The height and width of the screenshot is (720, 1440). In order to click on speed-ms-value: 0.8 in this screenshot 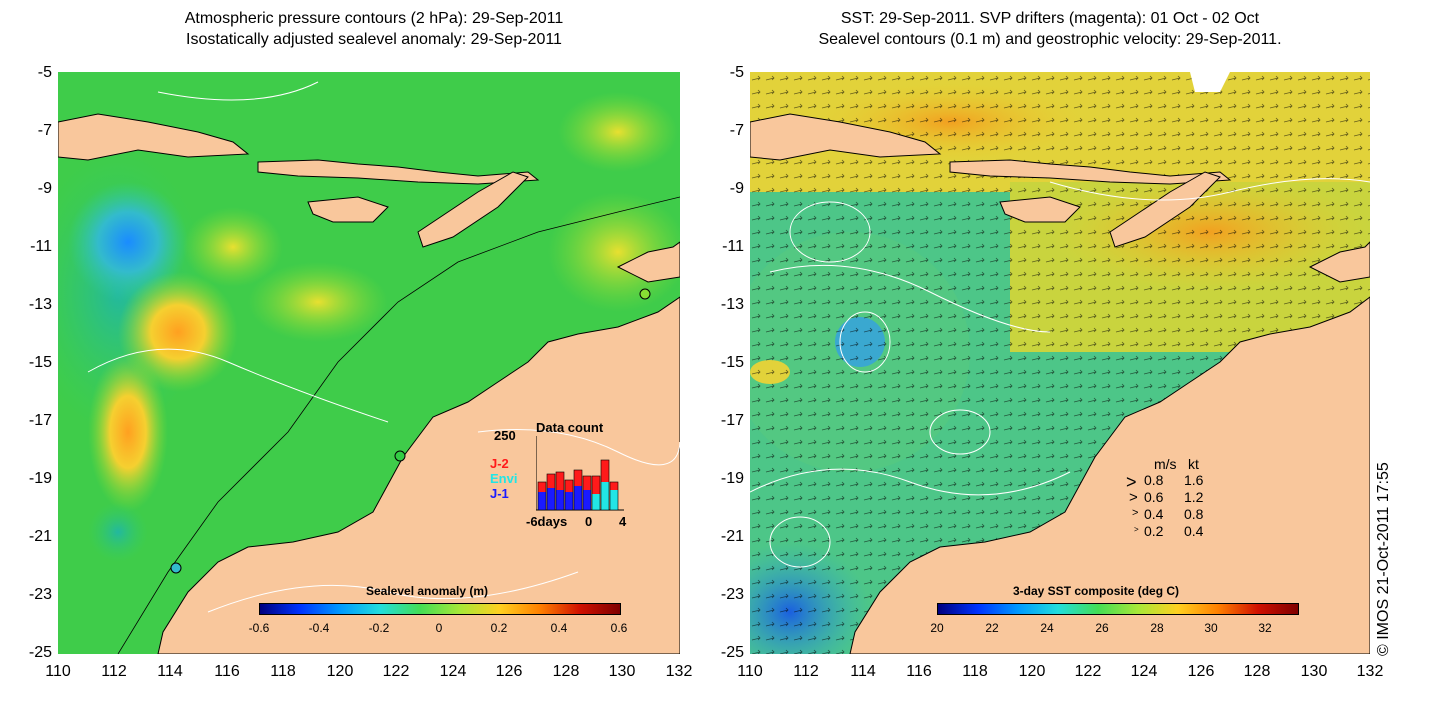, I will do `click(1154, 480)`.